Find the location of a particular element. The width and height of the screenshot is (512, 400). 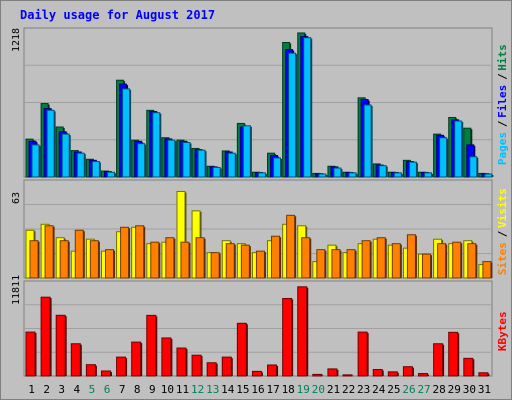

x-tick-label-day-1: 1 is located at coordinates (31, 389).